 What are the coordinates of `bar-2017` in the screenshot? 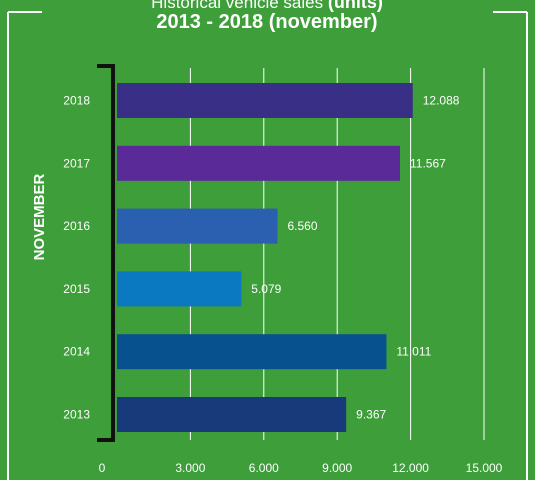 It's located at (259, 163).